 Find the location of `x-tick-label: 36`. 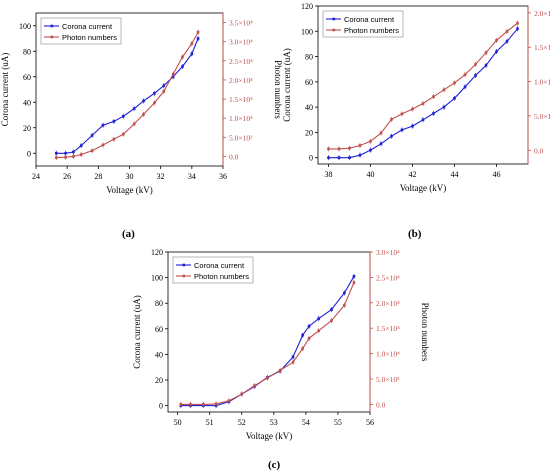

x-tick-label: 36 is located at coordinates (223, 176).